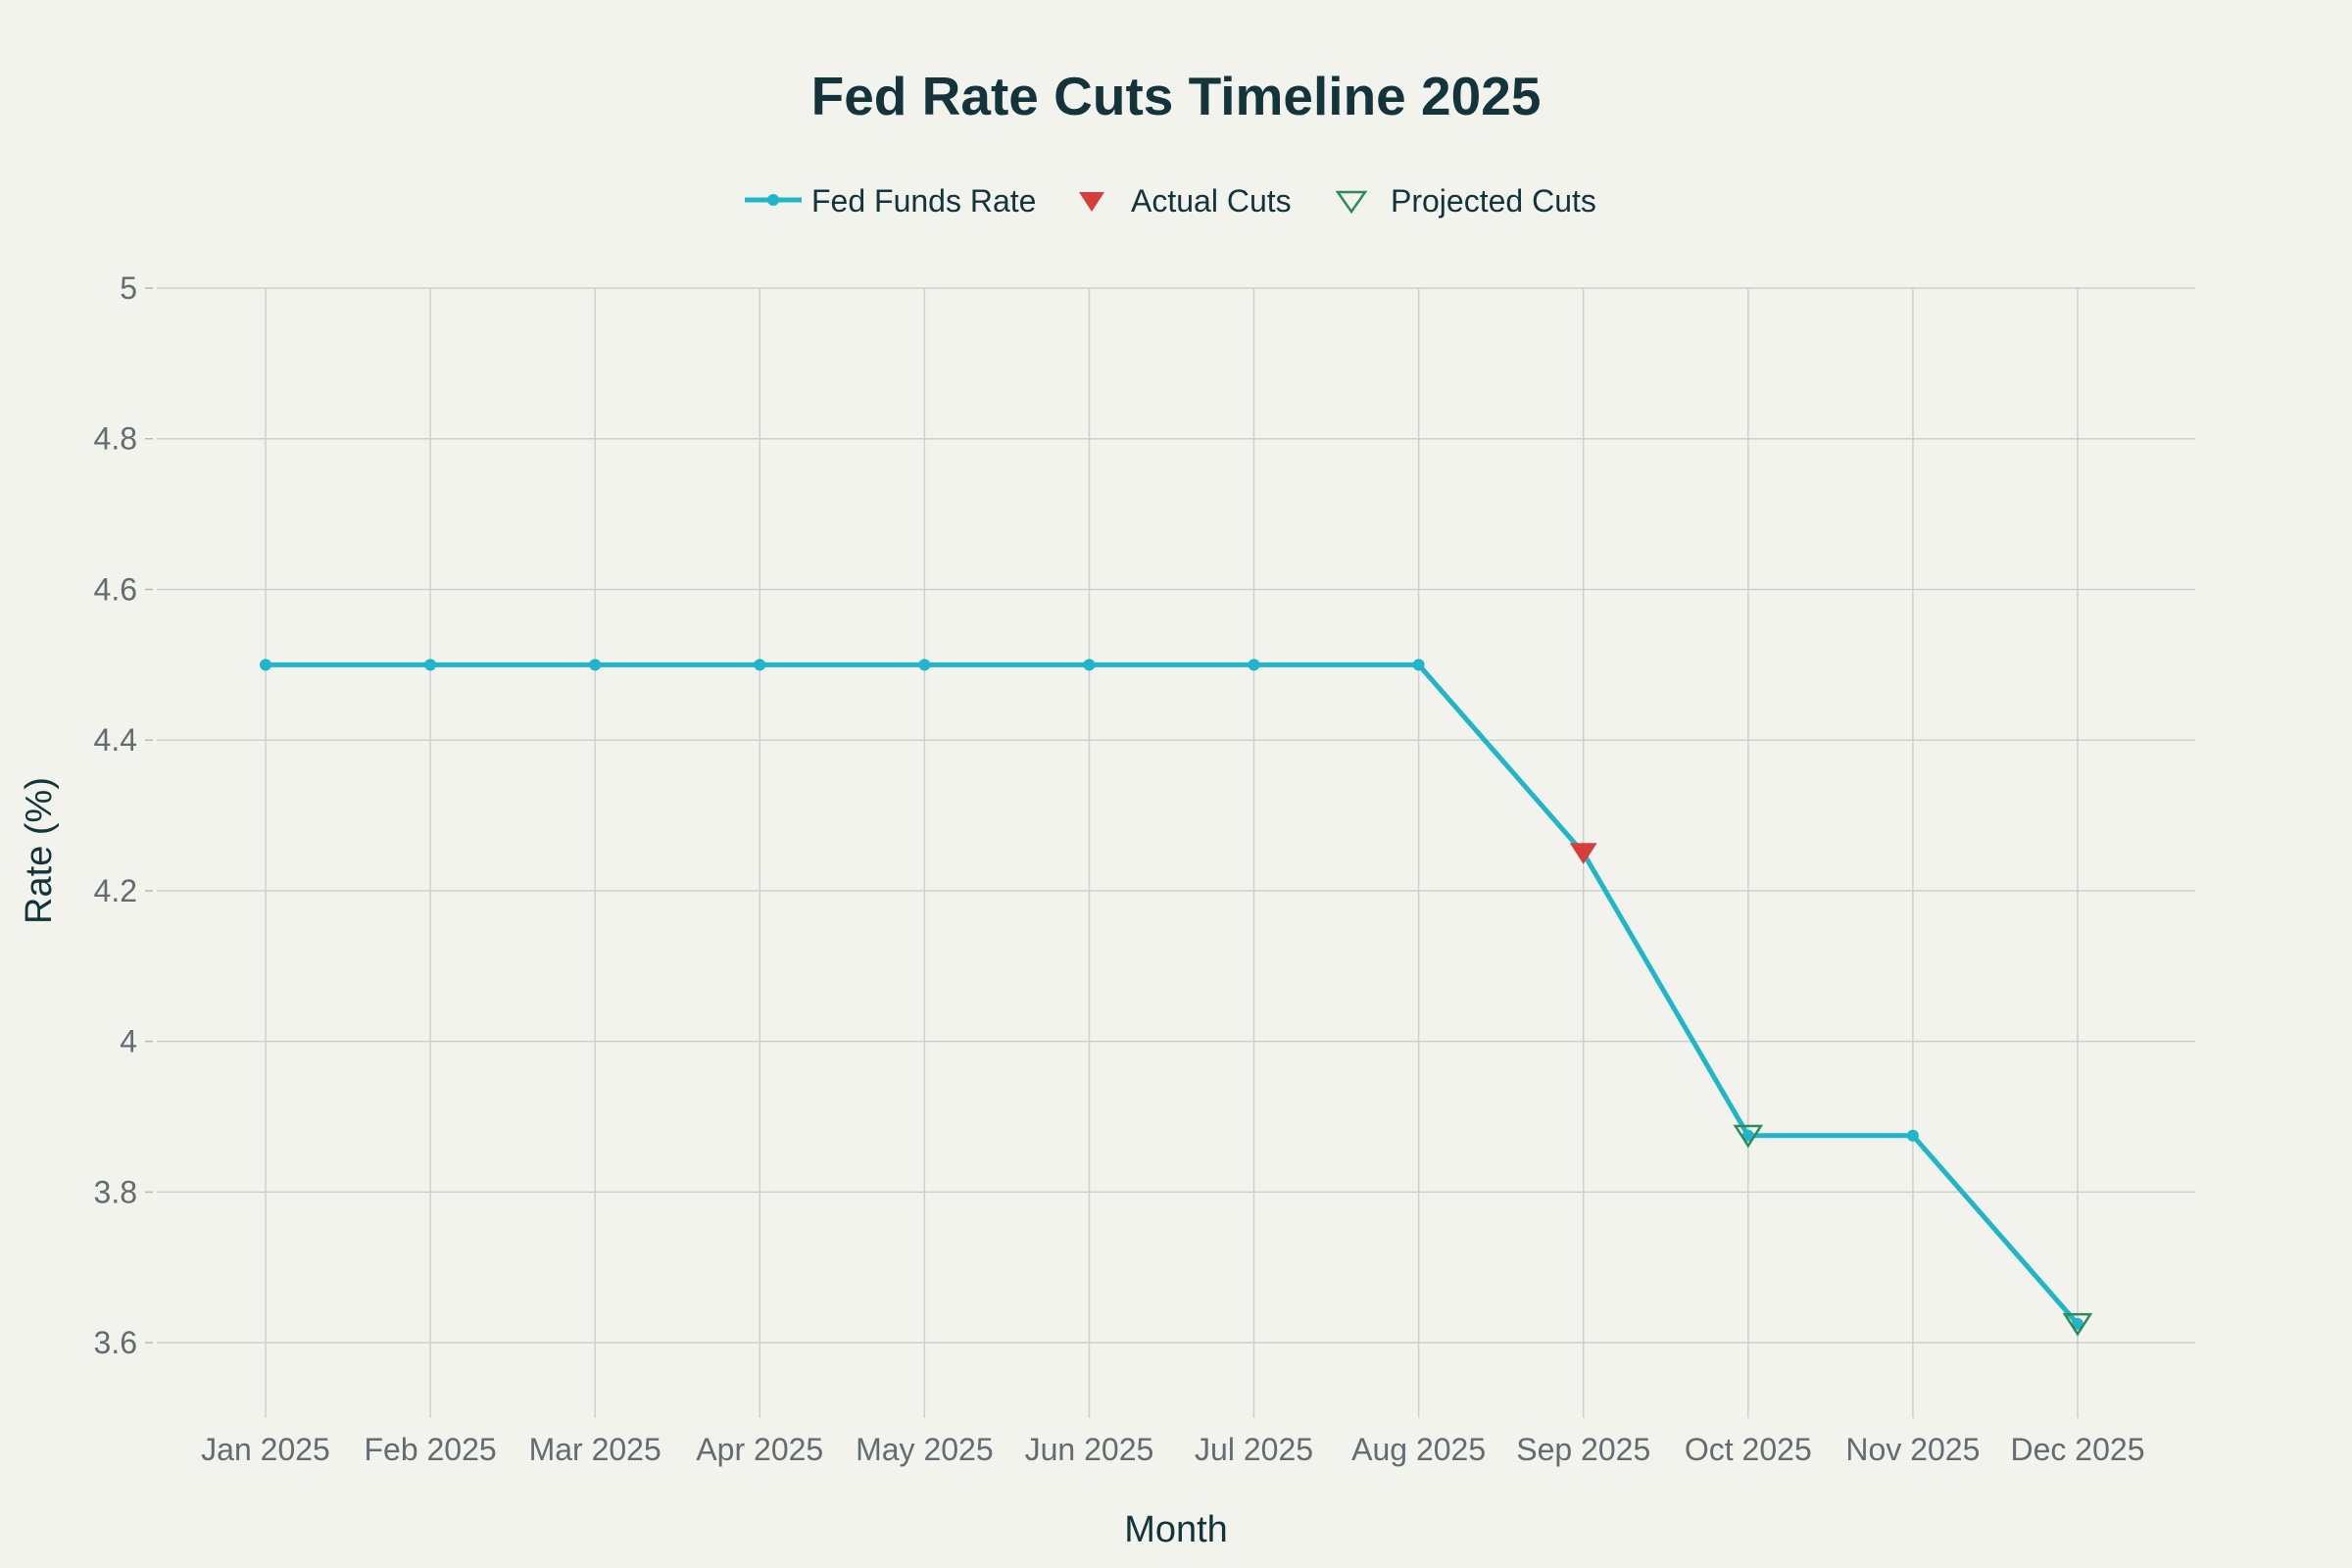  I want to click on x-tick-label: Sep 2025, so click(1583, 1449).